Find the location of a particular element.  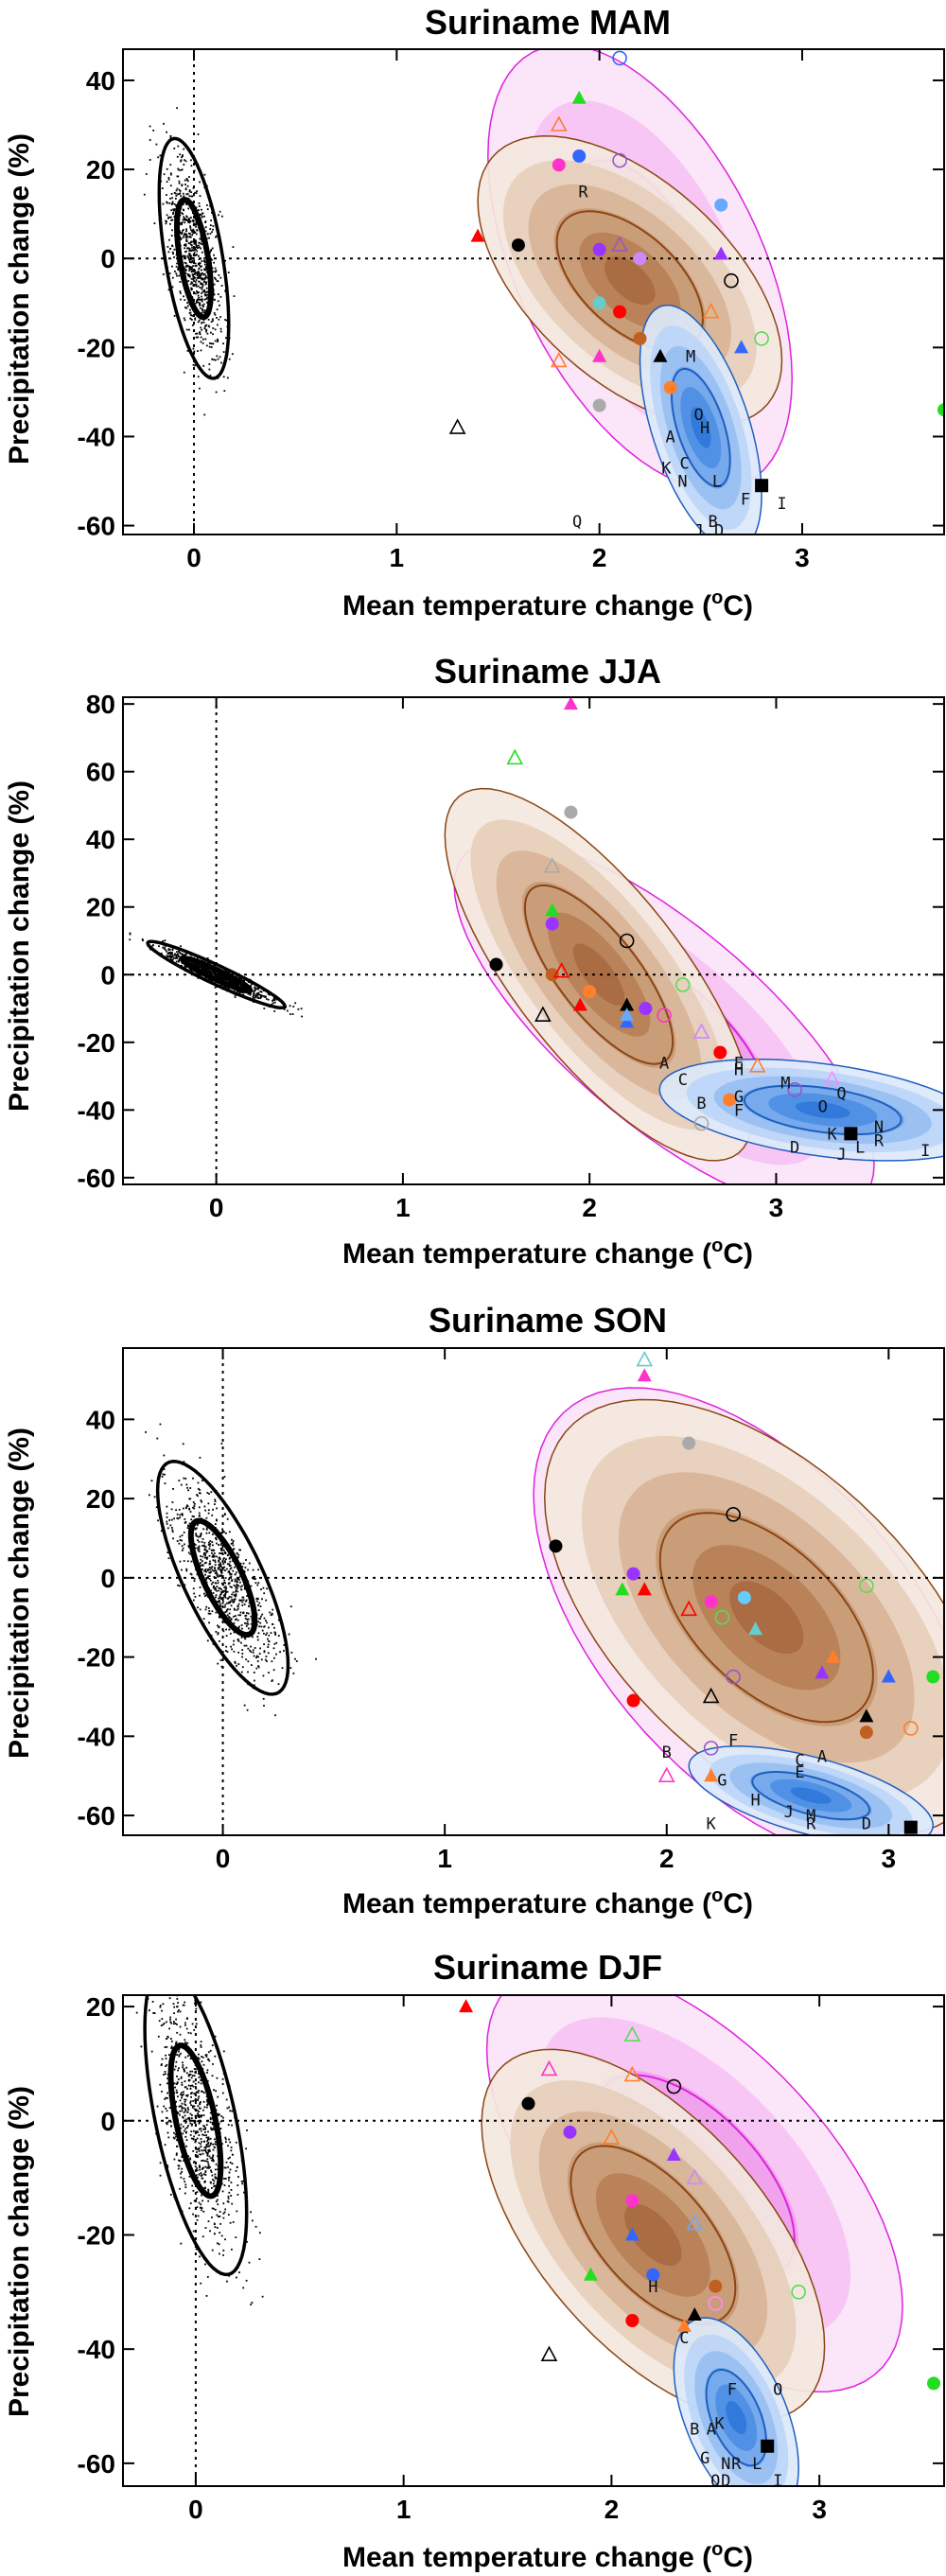

x-tick-label: 0 is located at coordinates (193, 558).